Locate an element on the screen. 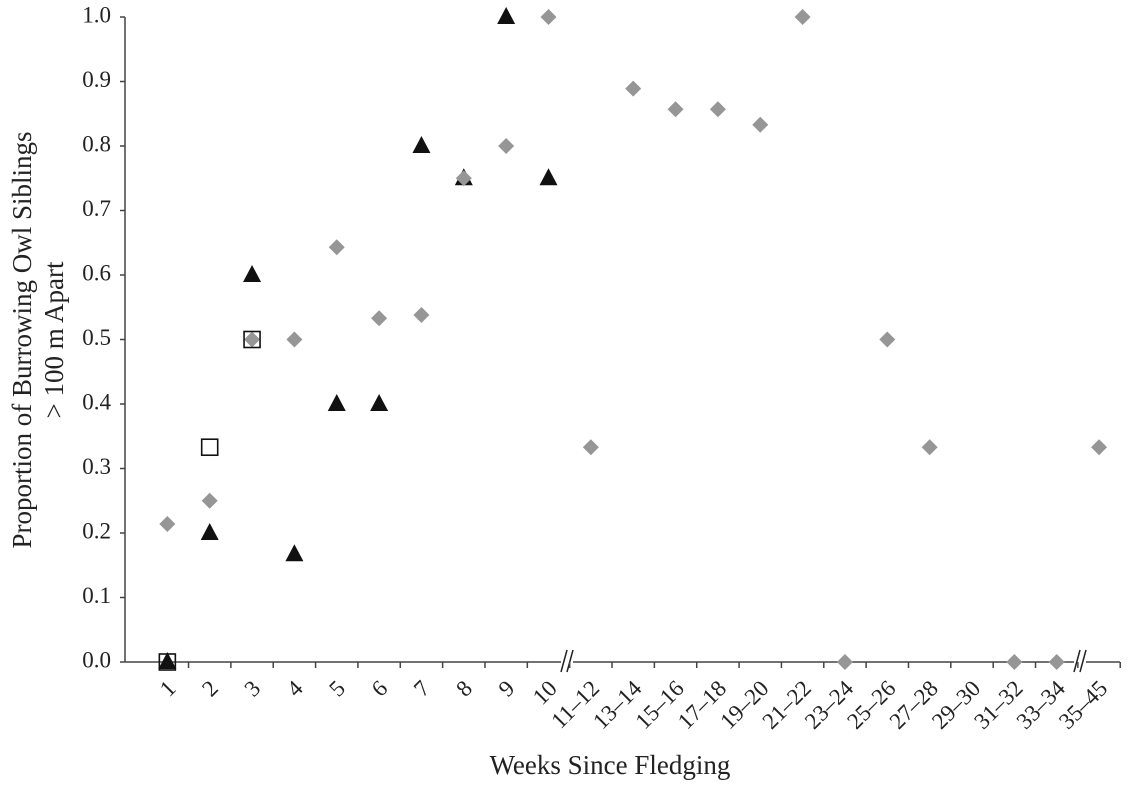 Image resolution: width=1131 pixels, height=786 pixels. y-axis-label: Proportion of Burrowing Owl Siblings is located at coordinates (22, 339).